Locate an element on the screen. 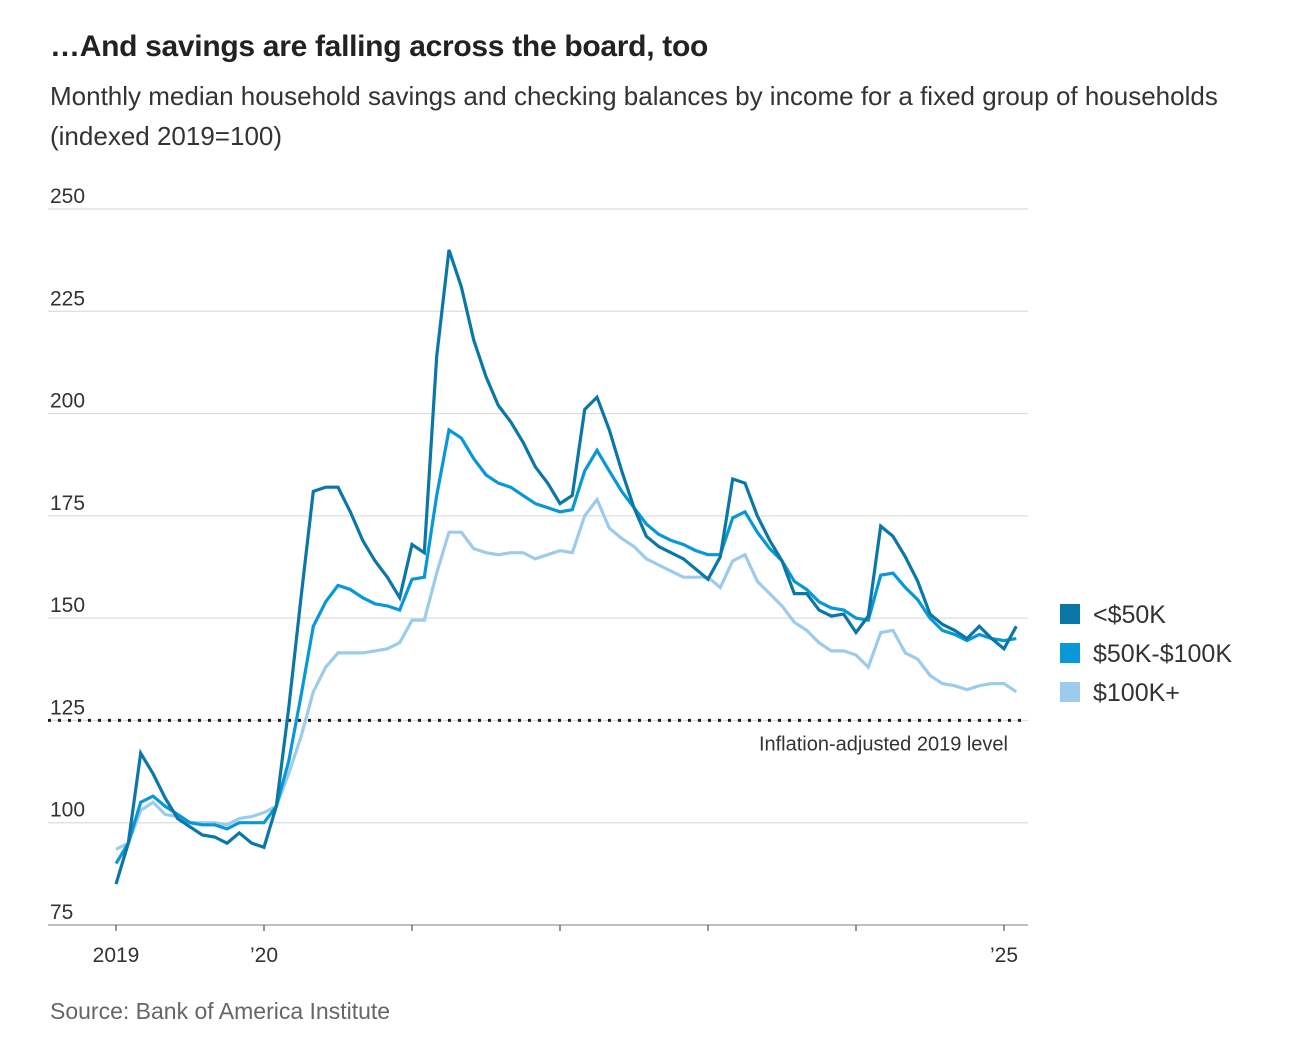 The height and width of the screenshot is (1064, 1294). y-tick-label: 125 is located at coordinates (67, 707).